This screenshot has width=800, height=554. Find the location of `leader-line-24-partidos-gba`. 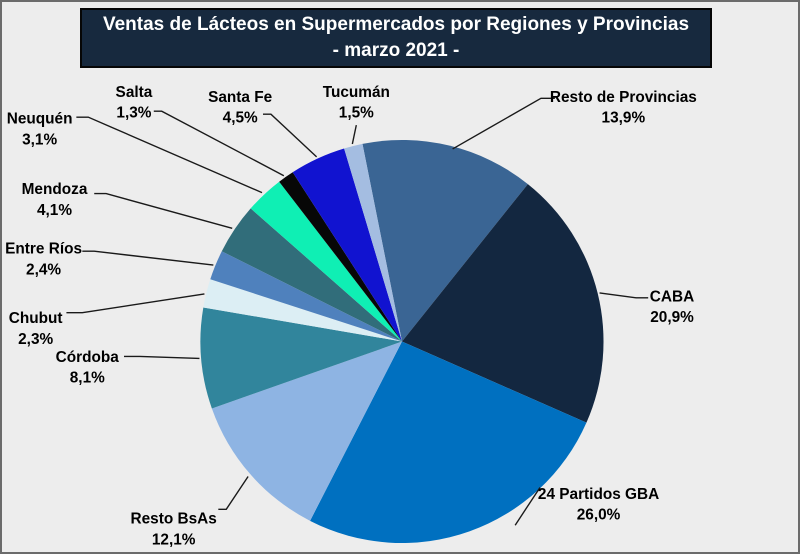

leader-line-24-partidos-gba is located at coordinates (527, 506).